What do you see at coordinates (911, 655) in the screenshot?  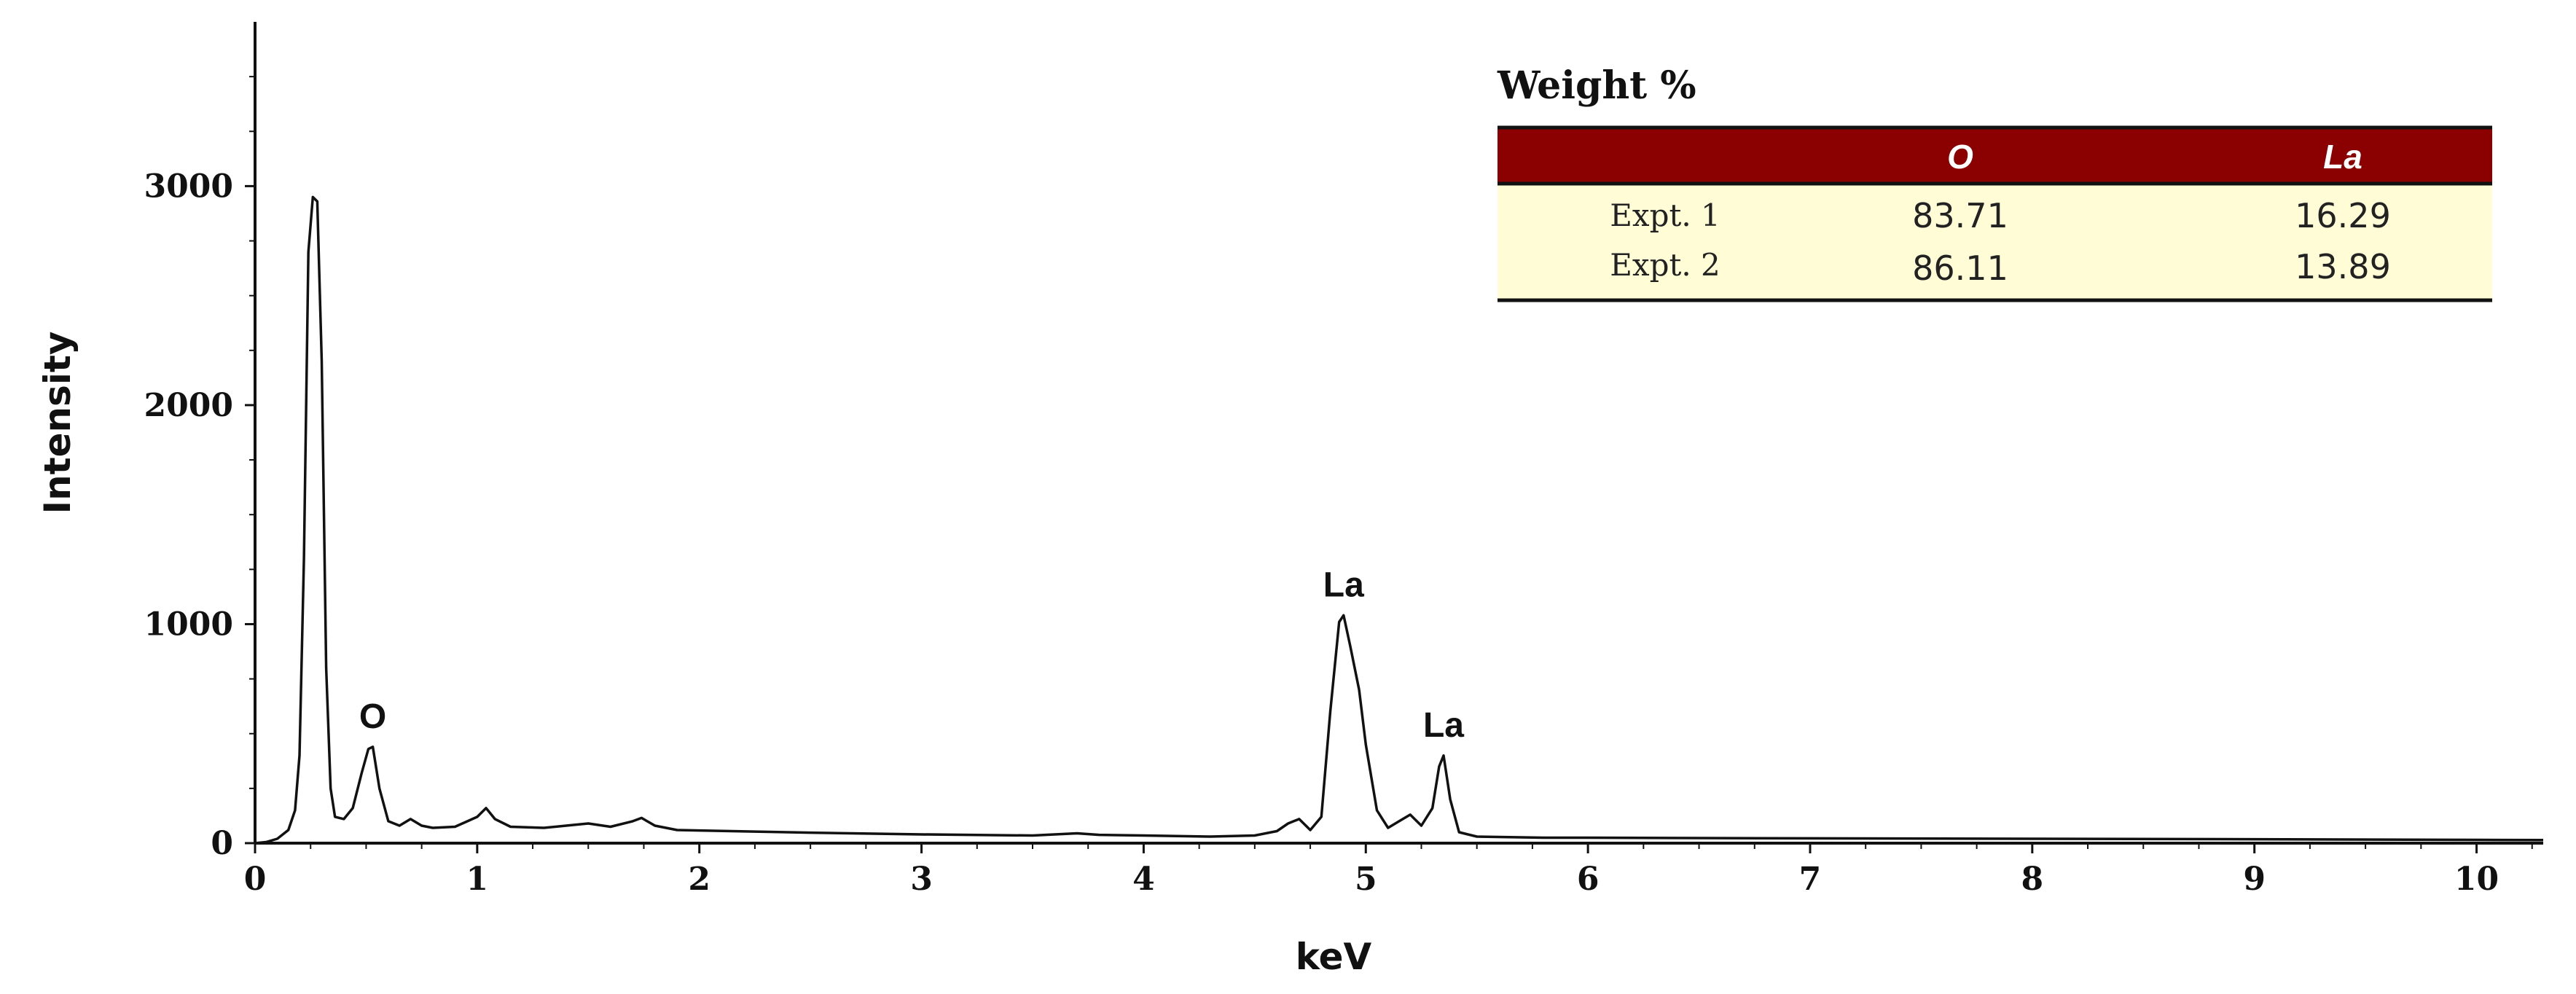 I see `peak-annotations: O La La` at bounding box center [911, 655].